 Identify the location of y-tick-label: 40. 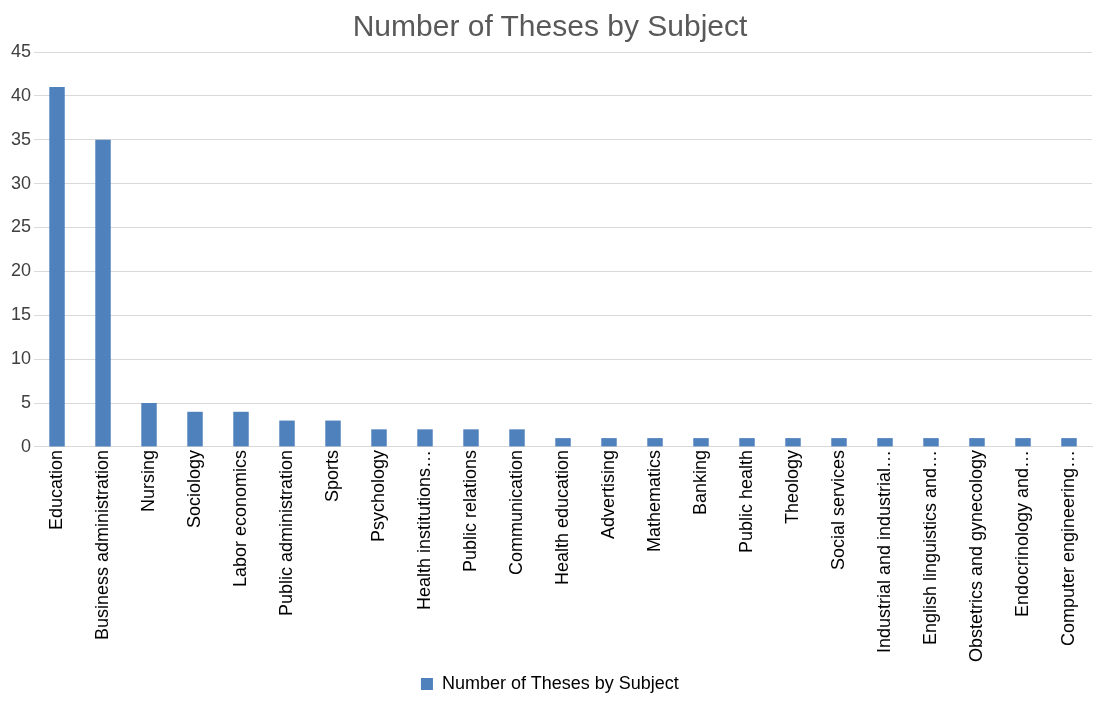
(21, 94).